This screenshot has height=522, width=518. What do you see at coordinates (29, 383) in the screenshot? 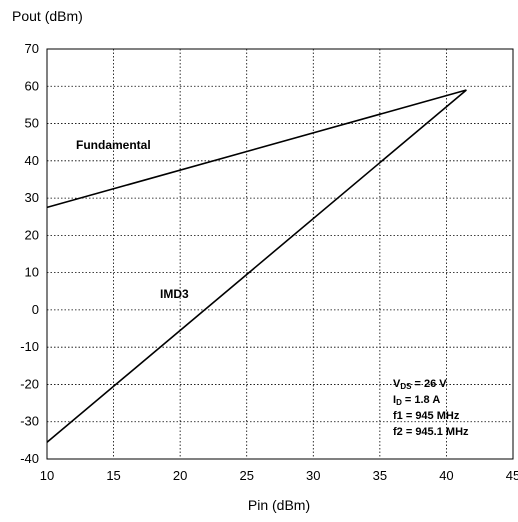
I see `y-tick-label: -20` at bounding box center [29, 383].